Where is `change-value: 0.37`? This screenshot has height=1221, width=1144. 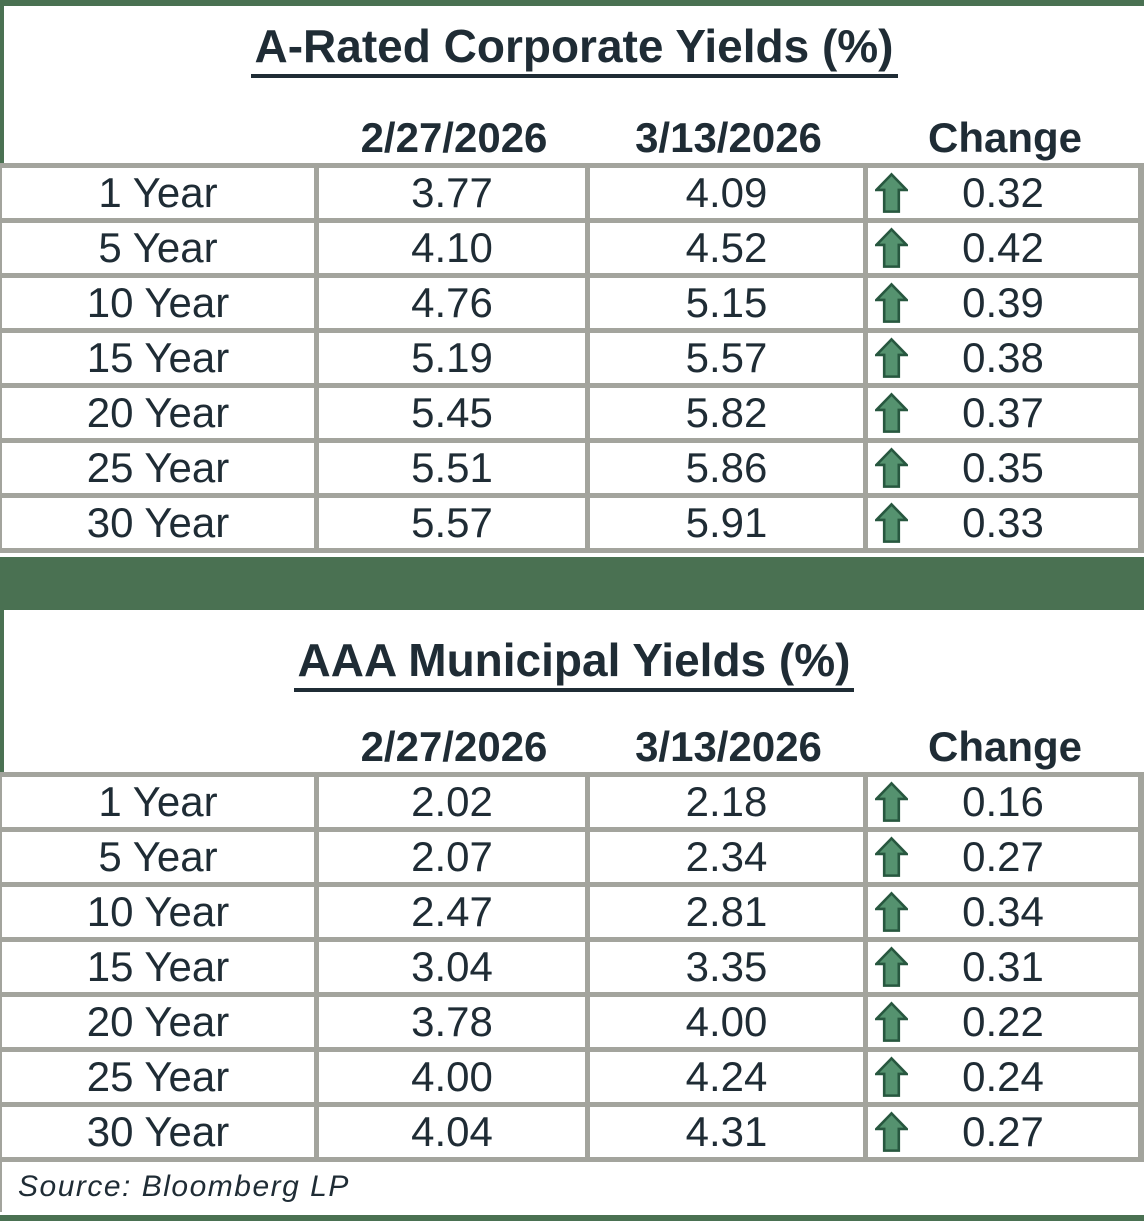
change-value: 0.37 is located at coordinates (1003, 412).